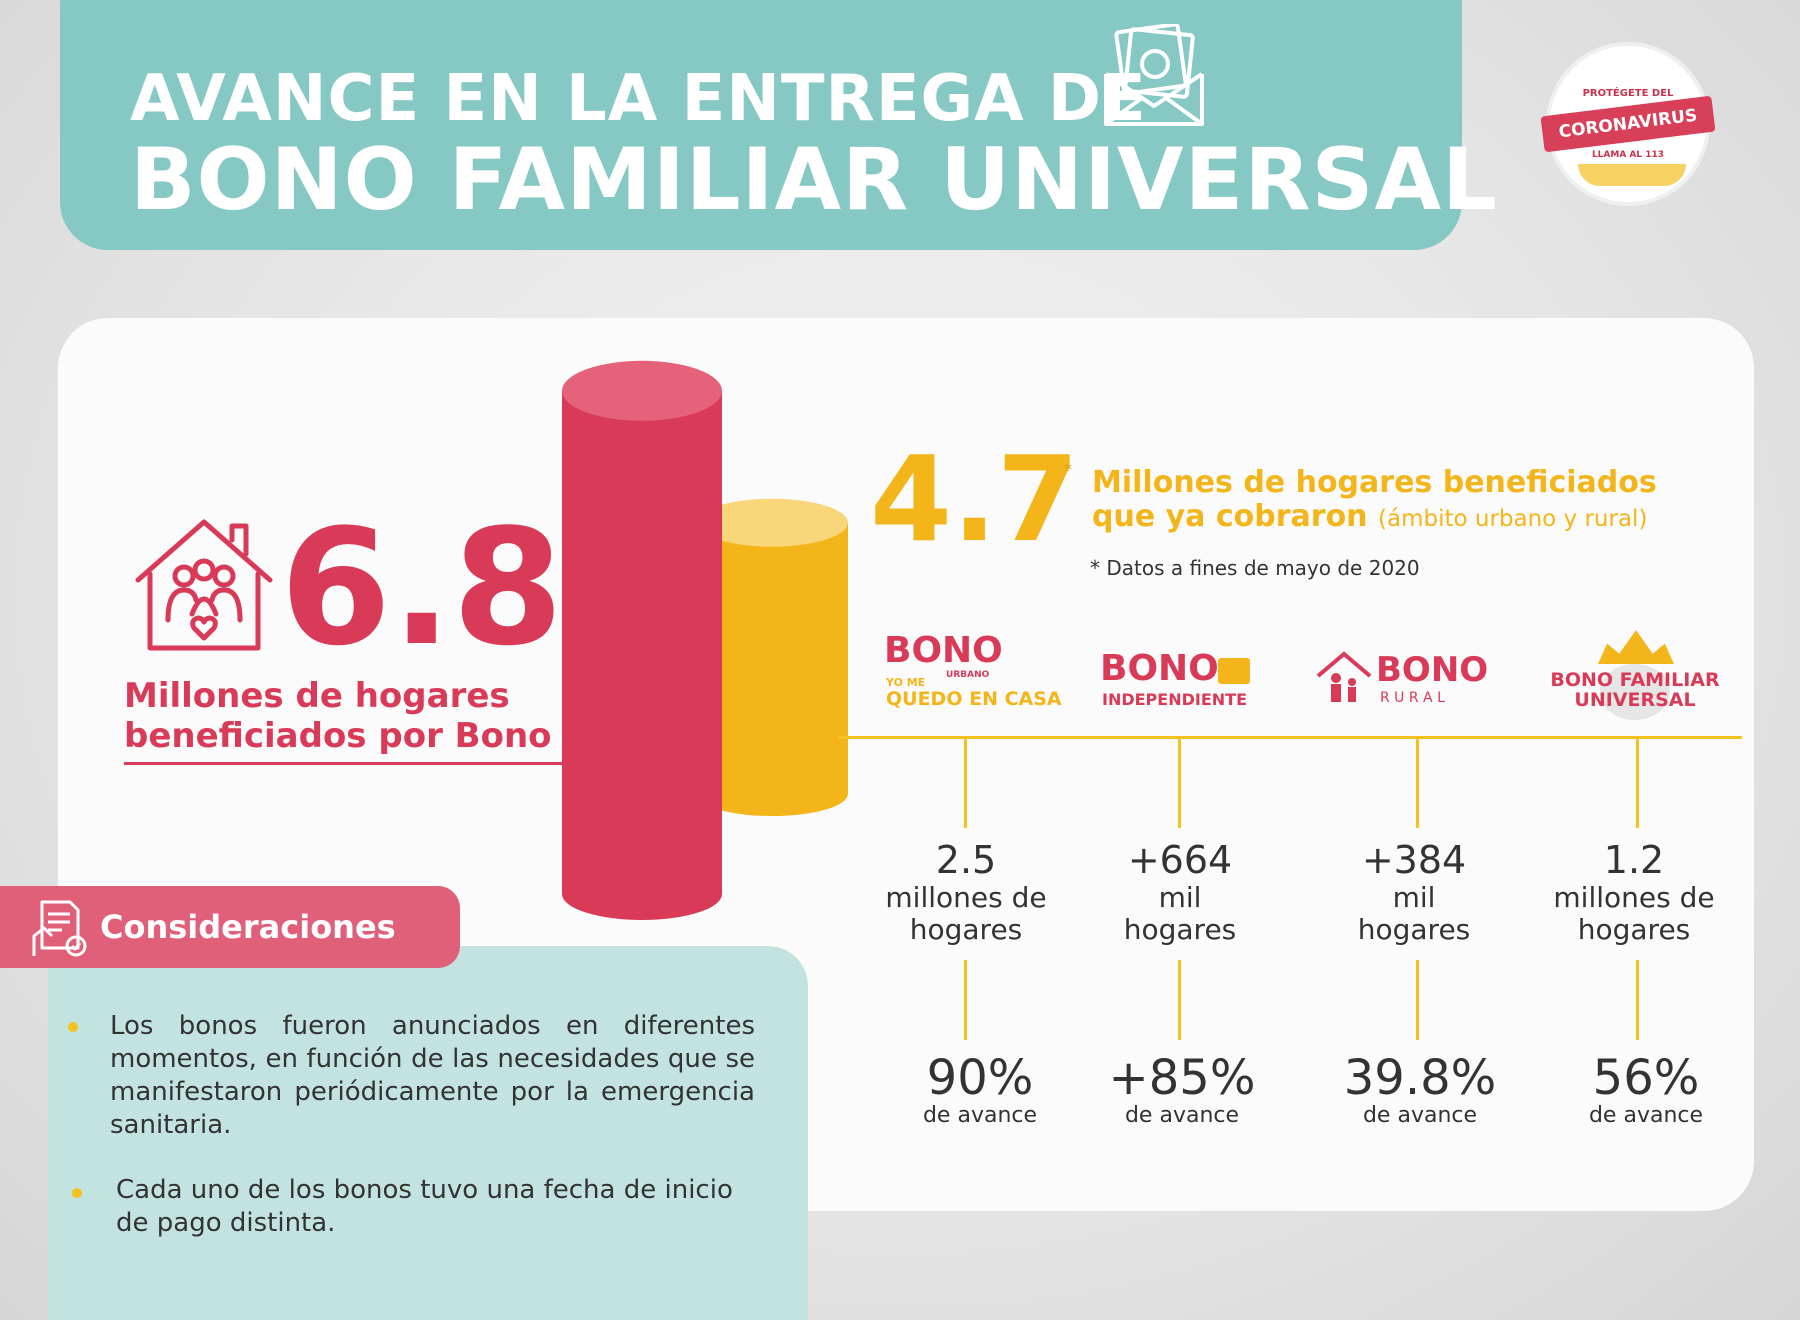 This screenshot has width=1800, height=1320. What do you see at coordinates (1179, 783) in the screenshot?
I see `bono-independiente-connector-top` at bounding box center [1179, 783].